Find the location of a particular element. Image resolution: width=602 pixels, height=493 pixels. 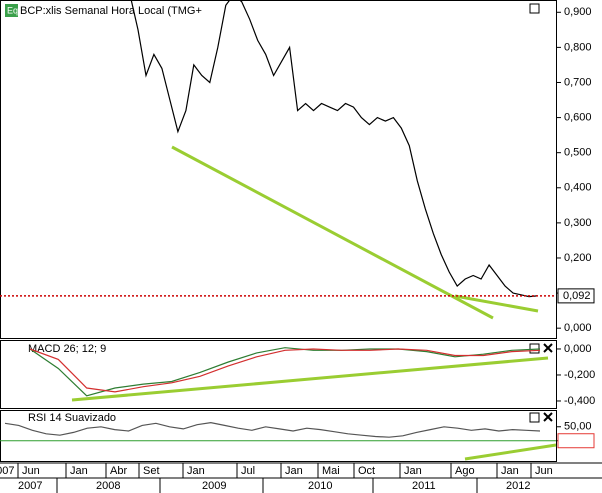

eq-icon is located at coordinates (11, 10).